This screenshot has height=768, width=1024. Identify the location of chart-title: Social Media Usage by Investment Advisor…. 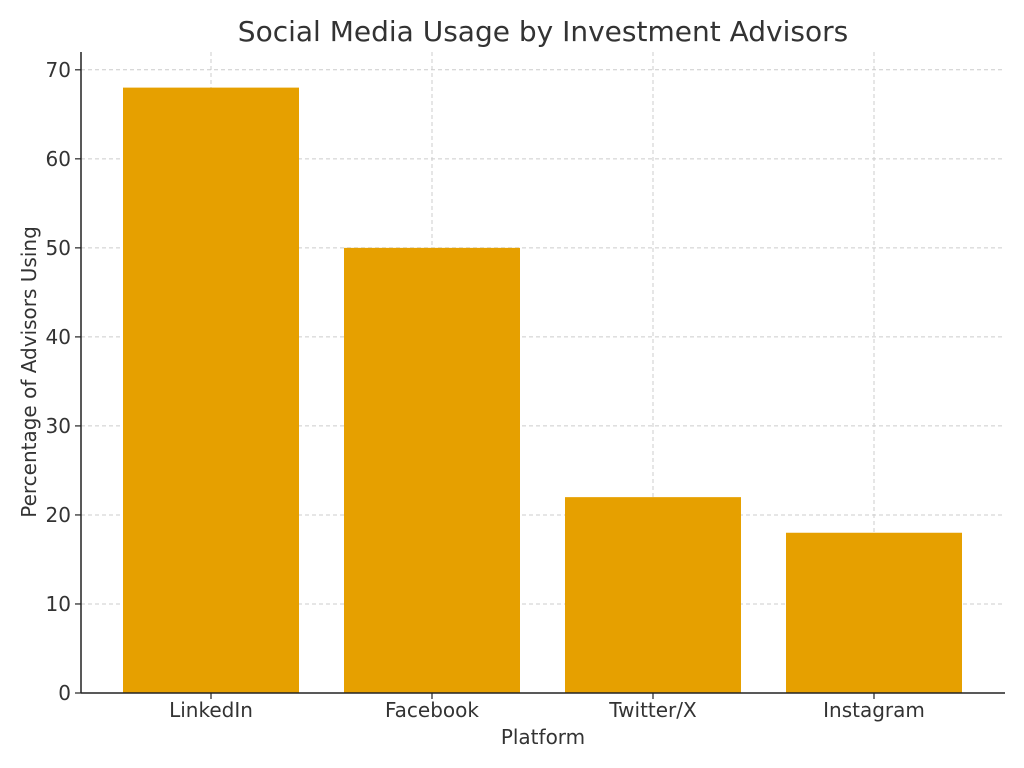
(543, 31).